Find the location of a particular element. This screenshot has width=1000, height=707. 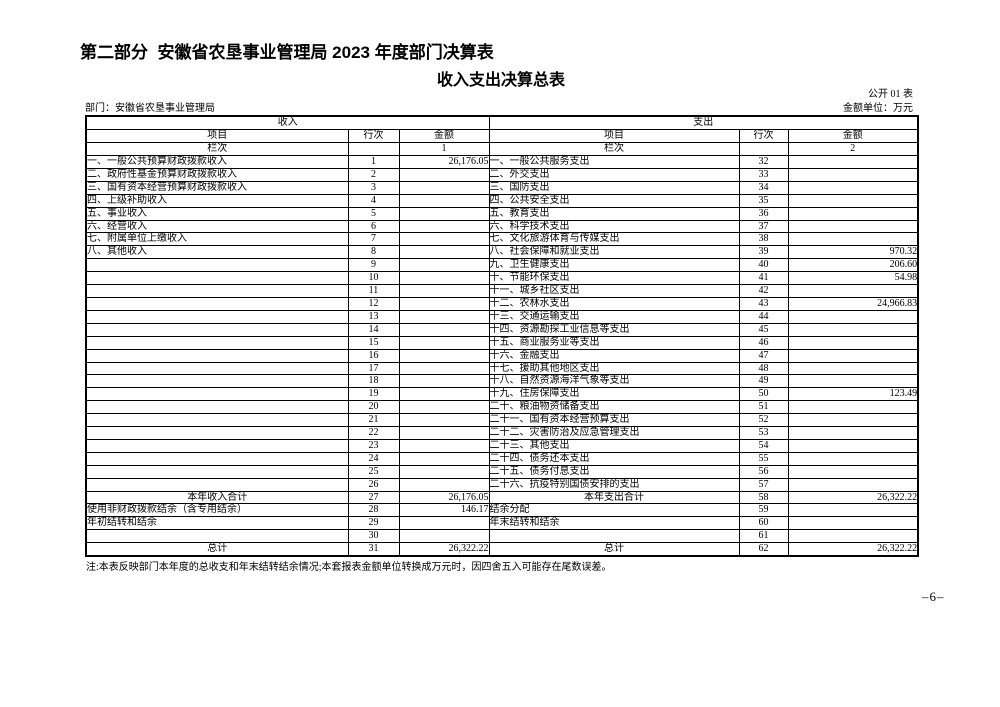

table-row: 八、其他收入 8 八、社会保障和就业支出 39 970.32 is located at coordinates (502, 252).